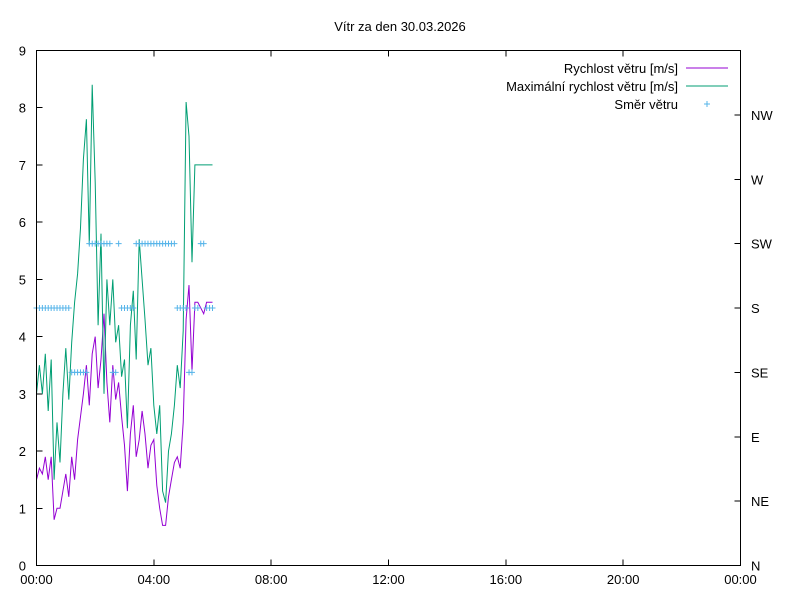 Image resolution: width=800 pixels, height=600 pixels. I want to click on legend-label: Směr větru, so click(646, 104).